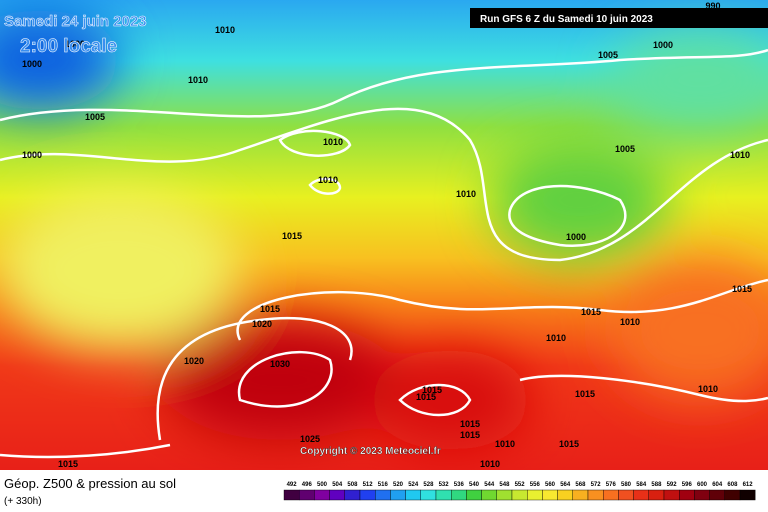  Describe the element at coordinates (712, 6) in the screenshot. I see `isobar-label: 990` at that location.